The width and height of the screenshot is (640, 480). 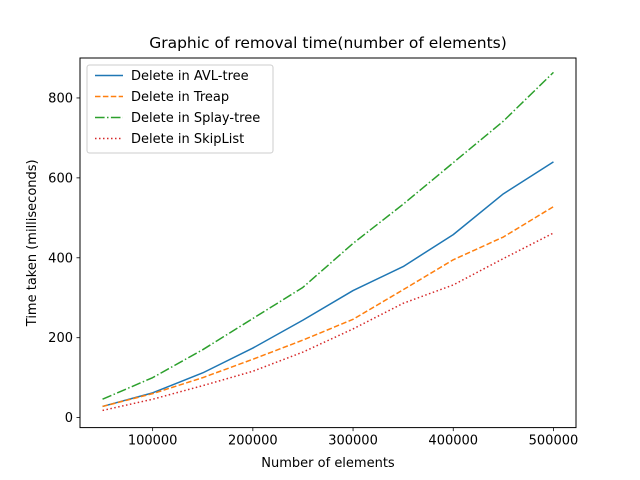 I want to click on x-axis: 100000 200000 300000 400000 500000, so click(x=353, y=438).